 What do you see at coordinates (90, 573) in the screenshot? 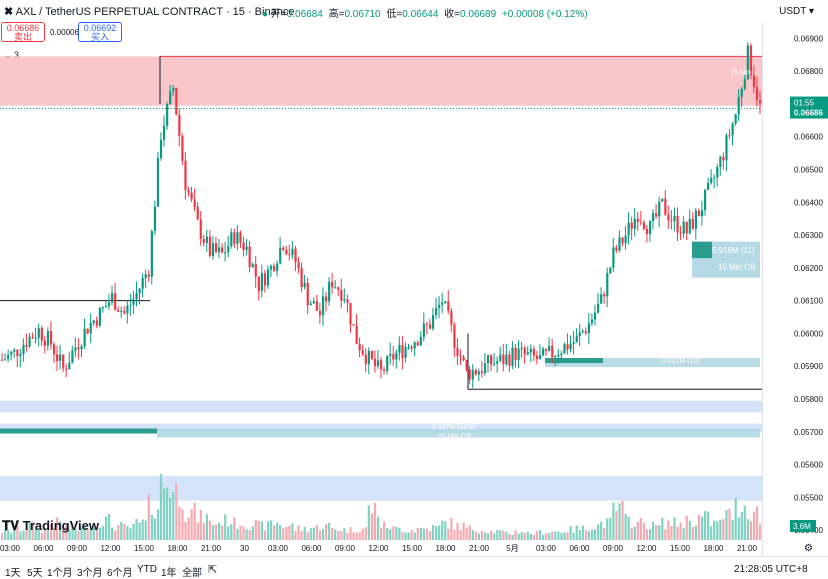
I see `range-3m: 3个月` at bounding box center [90, 573].